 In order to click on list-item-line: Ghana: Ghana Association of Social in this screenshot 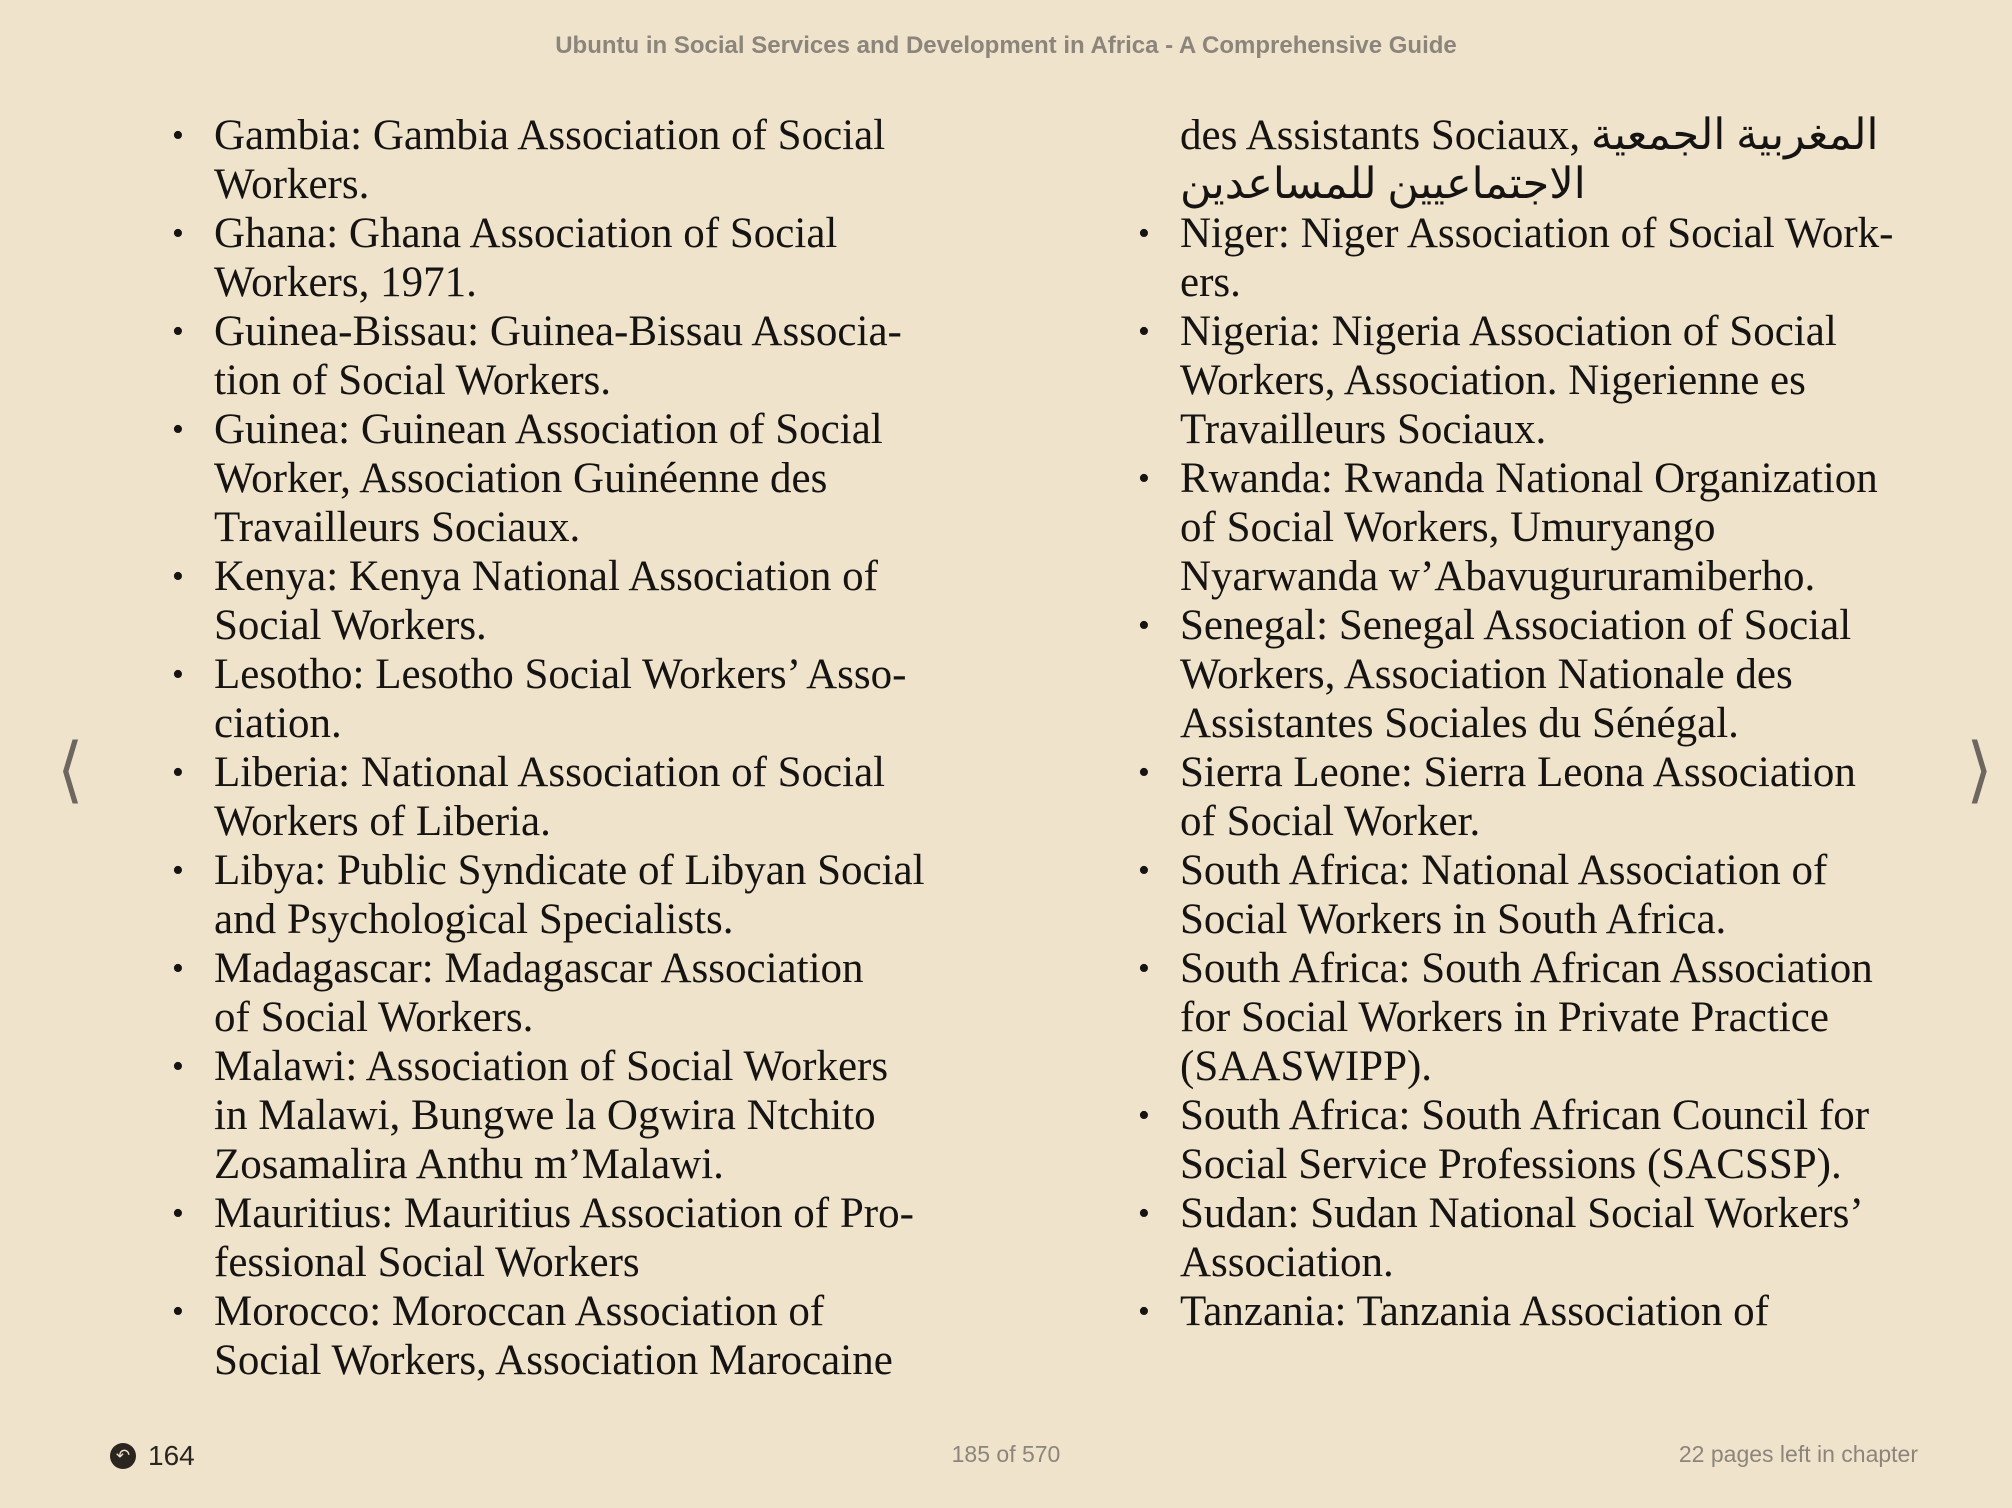, I will do `click(526, 233)`.